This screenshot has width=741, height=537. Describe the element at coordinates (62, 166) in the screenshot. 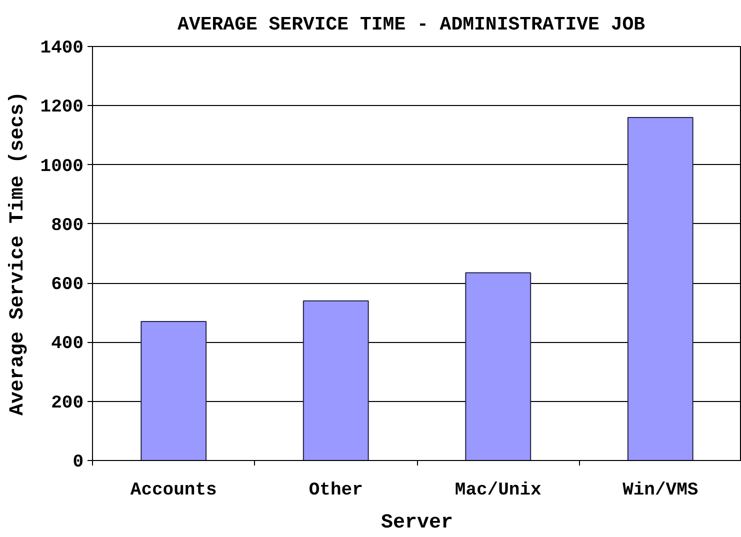

I see `y-tick-label: 1000` at that location.